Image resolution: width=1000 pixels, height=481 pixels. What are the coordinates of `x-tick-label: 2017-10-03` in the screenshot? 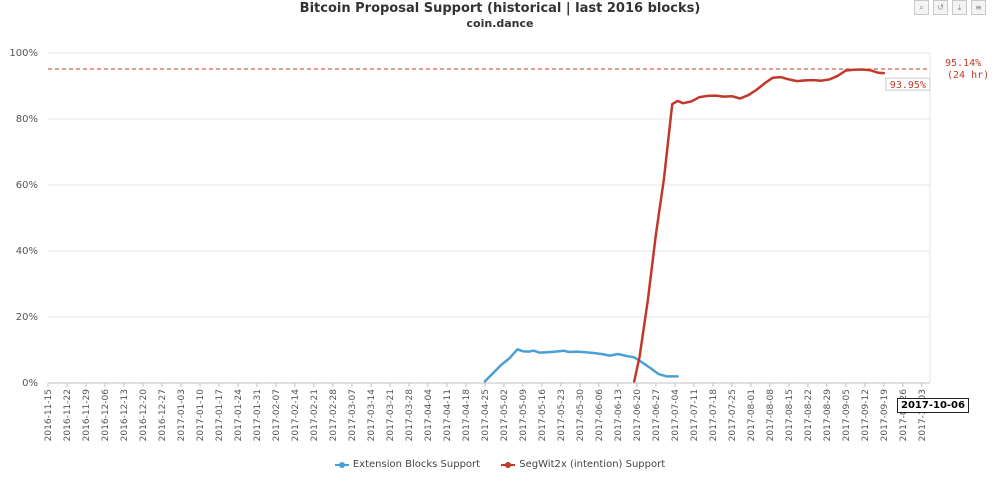 It's located at (923, 415).